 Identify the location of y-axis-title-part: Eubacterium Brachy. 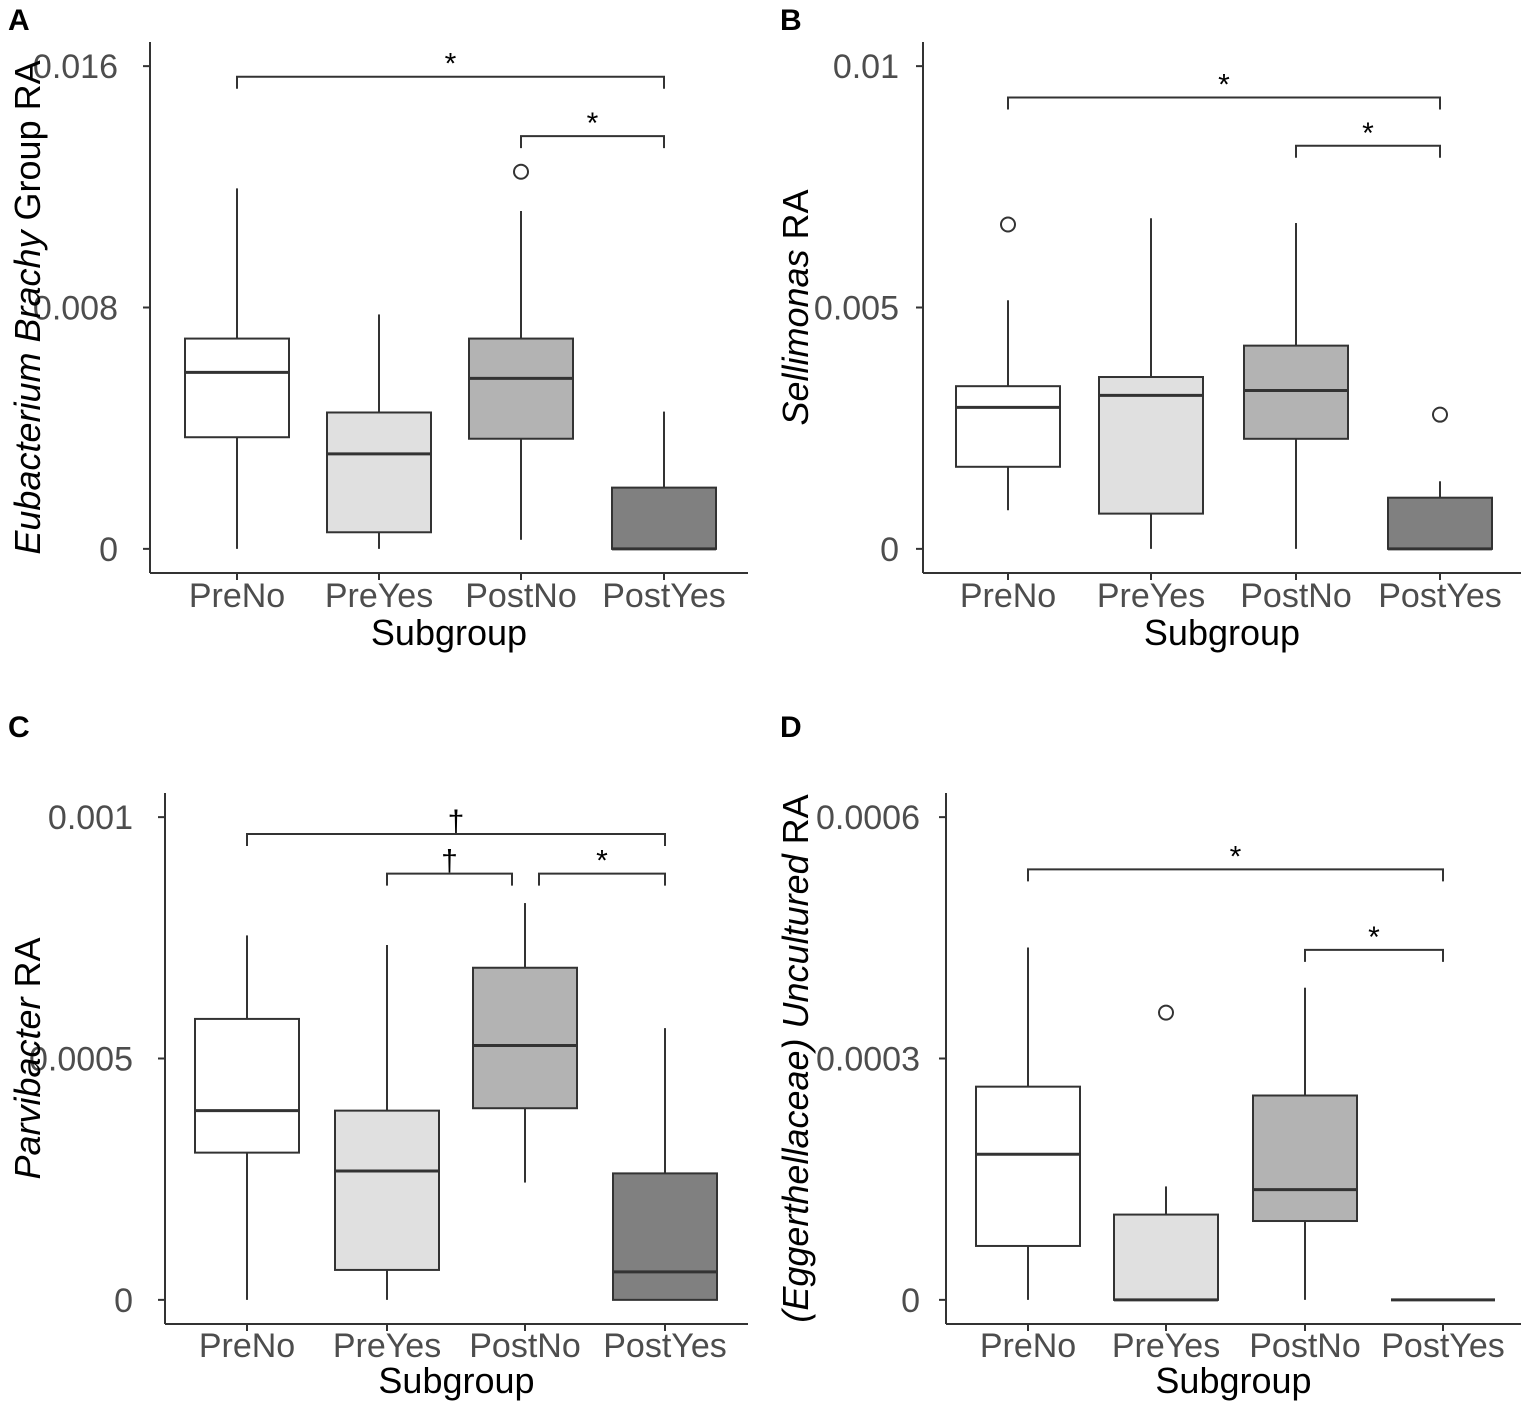
(27, 391).